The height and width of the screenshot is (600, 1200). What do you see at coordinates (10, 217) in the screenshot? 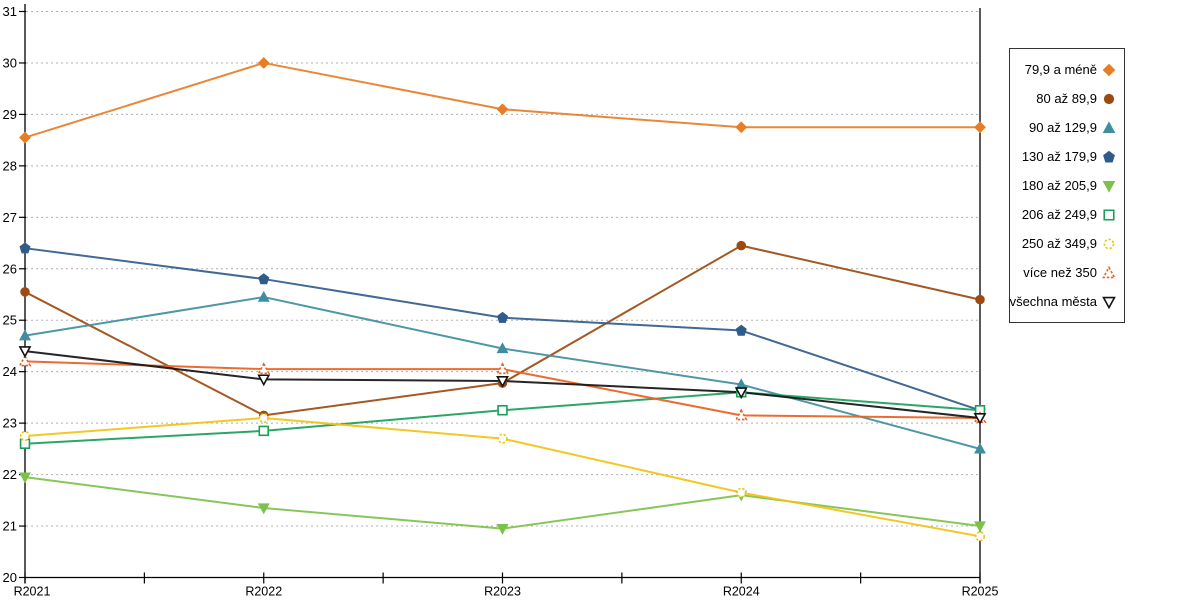
I see `y-axis-label: 27` at bounding box center [10, 217].